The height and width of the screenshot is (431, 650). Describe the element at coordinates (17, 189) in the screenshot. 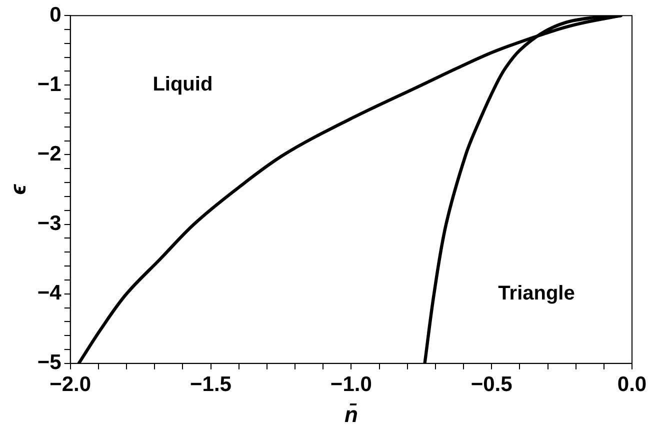

I see `y-axis-title: ϵ` at that location.